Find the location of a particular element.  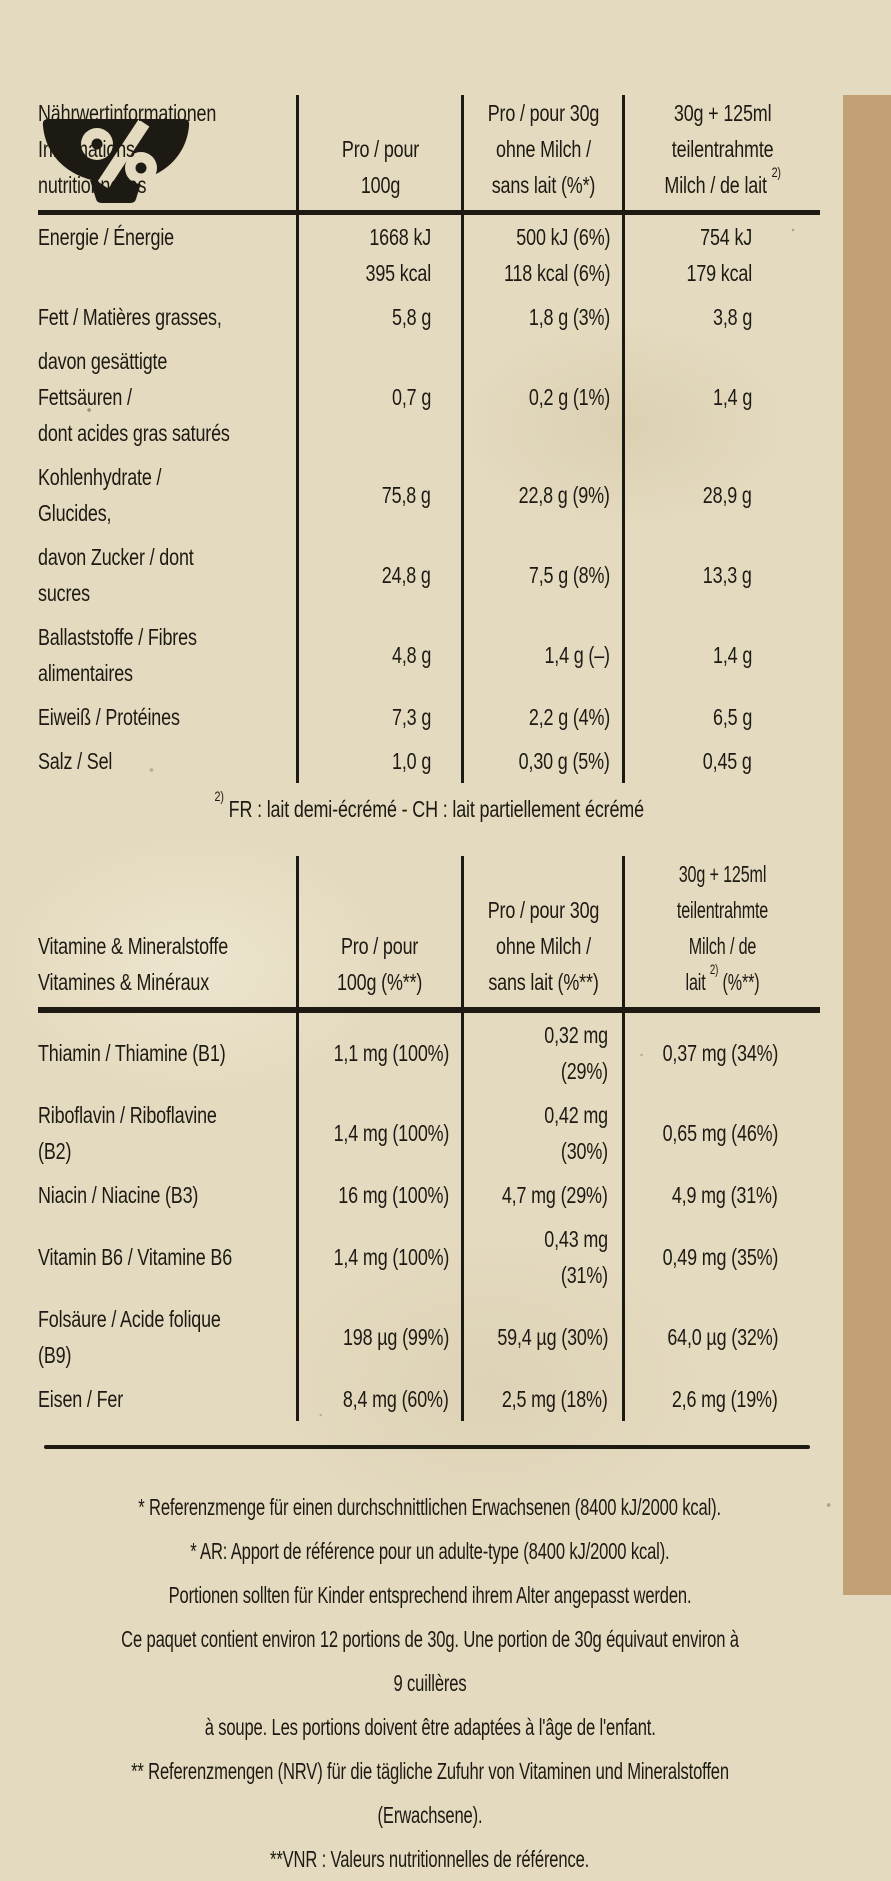

value-per-100g: 1,1 mg (100%) is located at coordinates (378, 1053).